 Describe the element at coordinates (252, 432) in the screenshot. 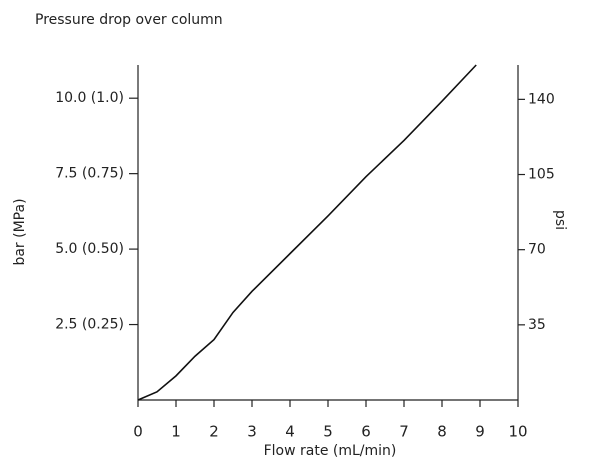

I see `x-tick-label: 3` at that location.